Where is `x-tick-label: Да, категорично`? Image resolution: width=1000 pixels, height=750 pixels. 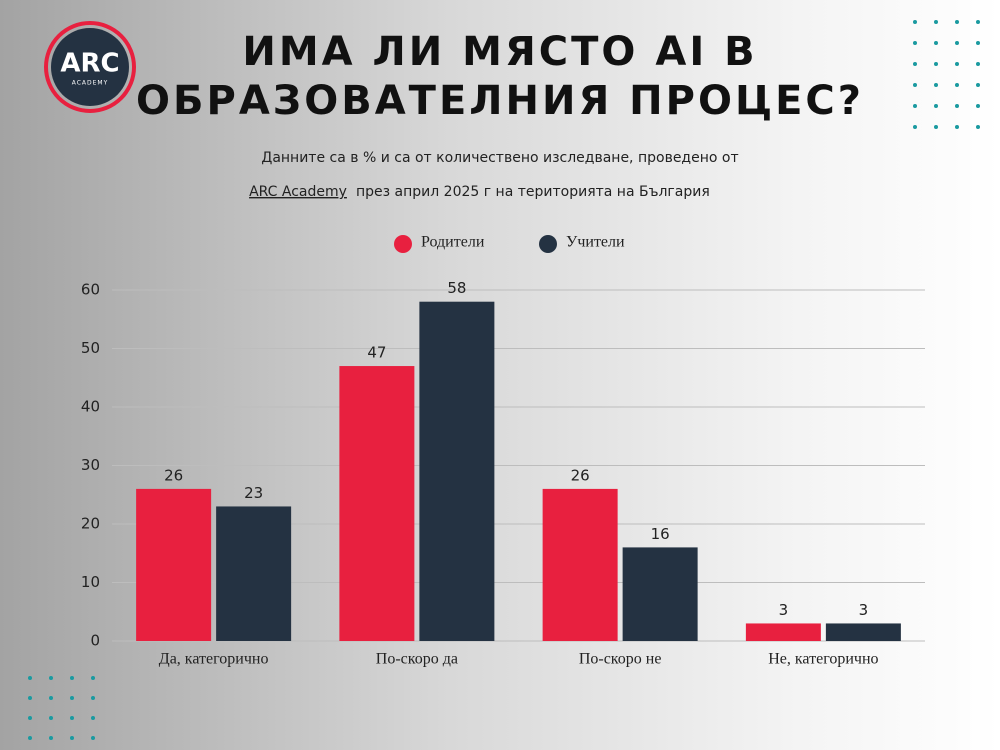
x-tick-label: Да, категорично is located at coordinates (214, 659).